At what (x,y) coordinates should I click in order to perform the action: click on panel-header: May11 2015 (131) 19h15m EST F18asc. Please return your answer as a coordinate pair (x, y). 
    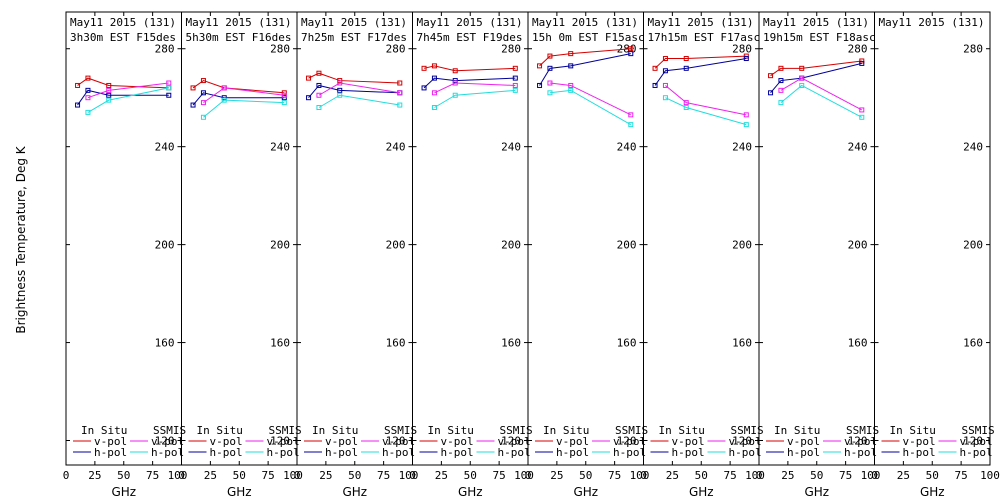
    Looking at the image, I should click on (819, 30).